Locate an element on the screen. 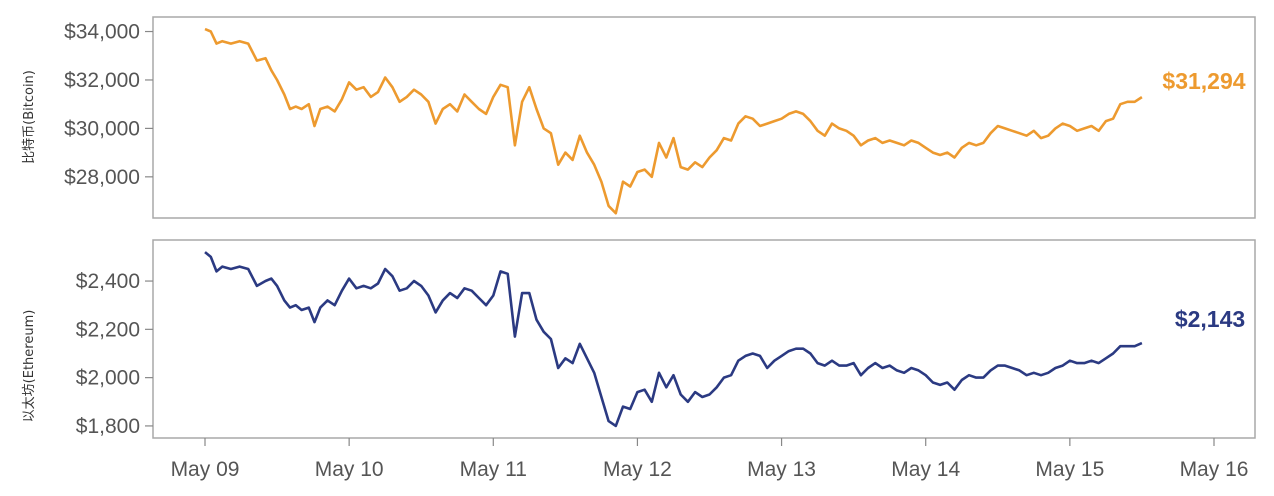 Image resolution: width=1274 pixels, height=496 pixels. x-tick-label: May 13 is located at coordinates (781, 469).